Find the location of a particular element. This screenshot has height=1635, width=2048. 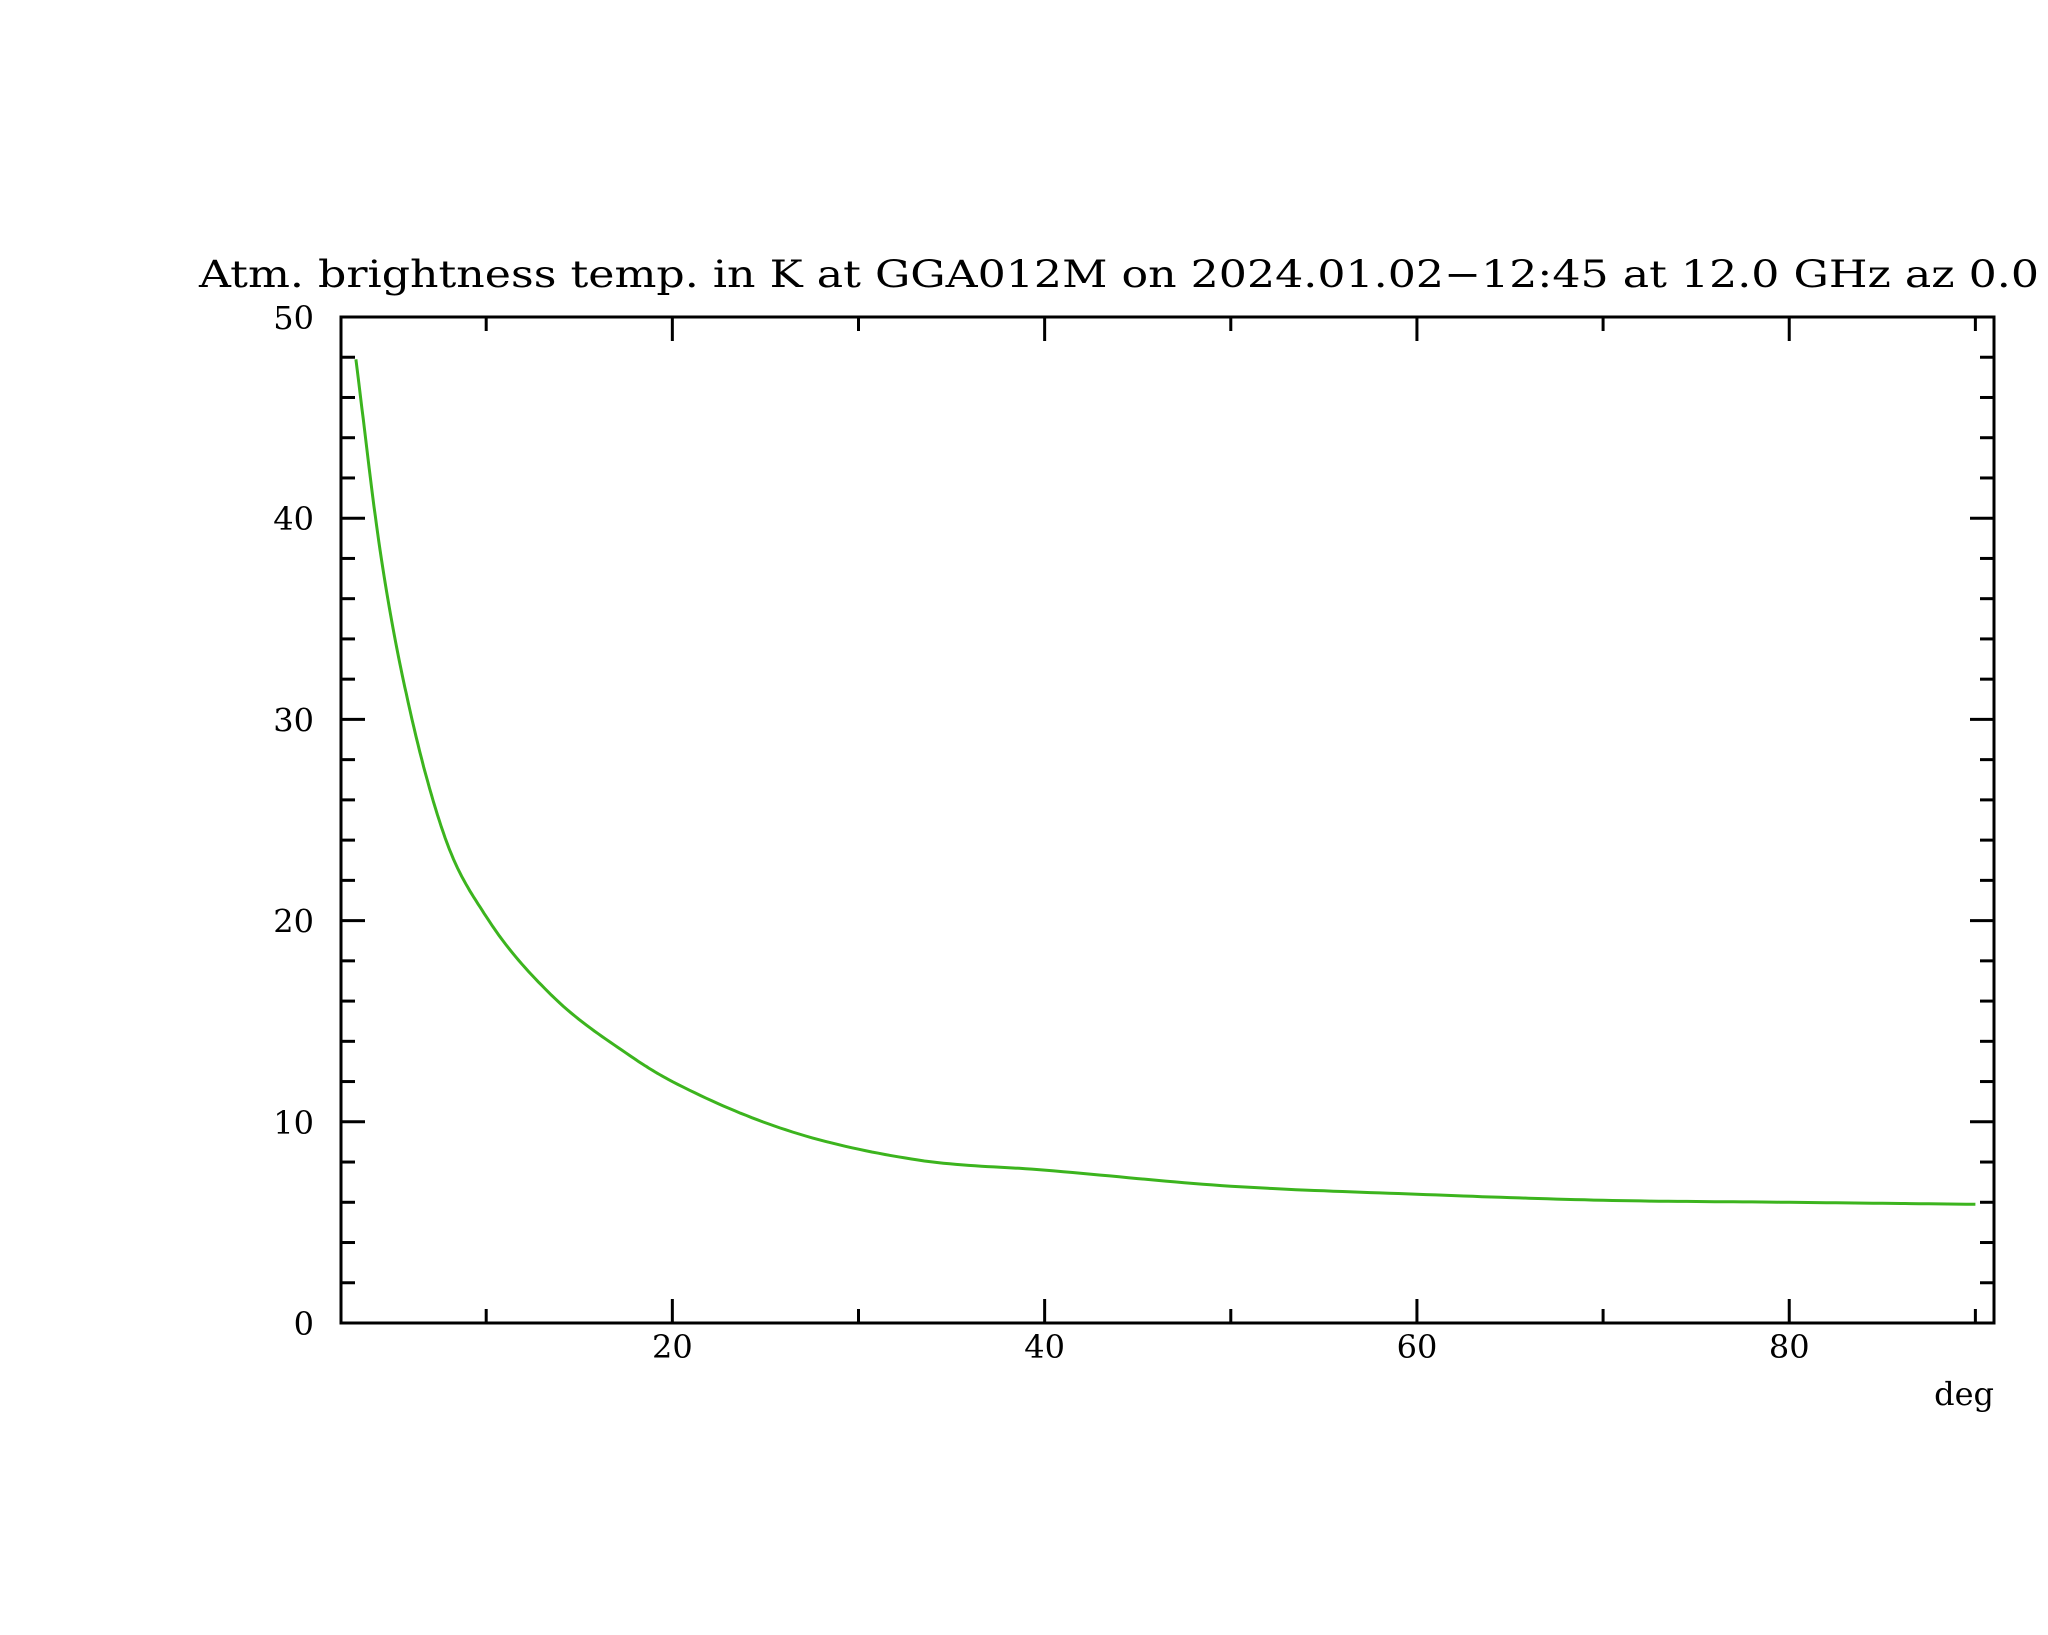

x-tick-label: 60 is located at coordinates (1417, 1347).